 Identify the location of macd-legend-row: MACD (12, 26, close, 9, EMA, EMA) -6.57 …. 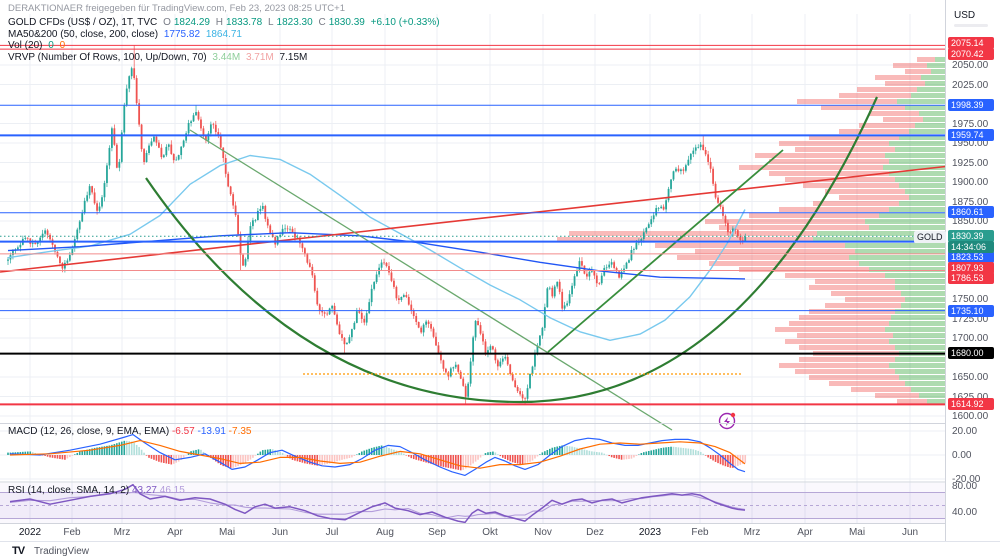
(129, 431).